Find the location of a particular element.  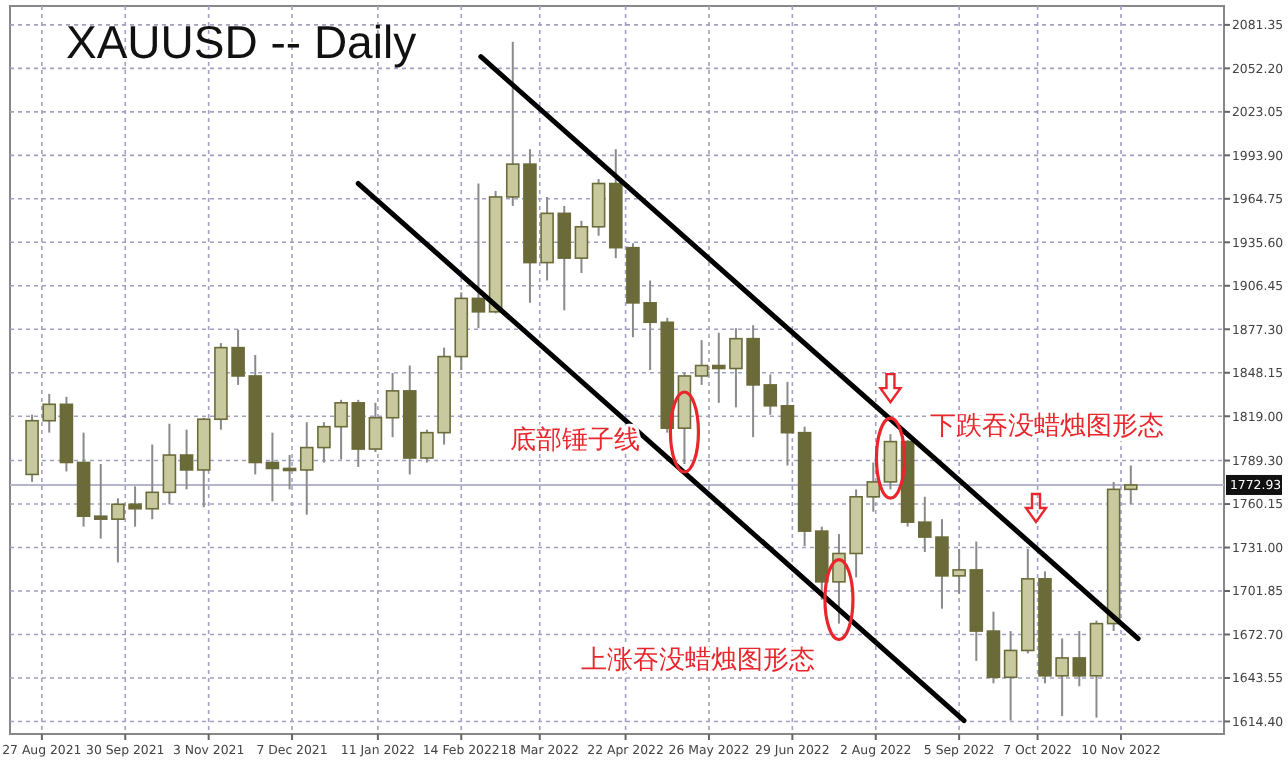

chart-title: XAUUSD -- Daily is located at coordinates (242, 42).